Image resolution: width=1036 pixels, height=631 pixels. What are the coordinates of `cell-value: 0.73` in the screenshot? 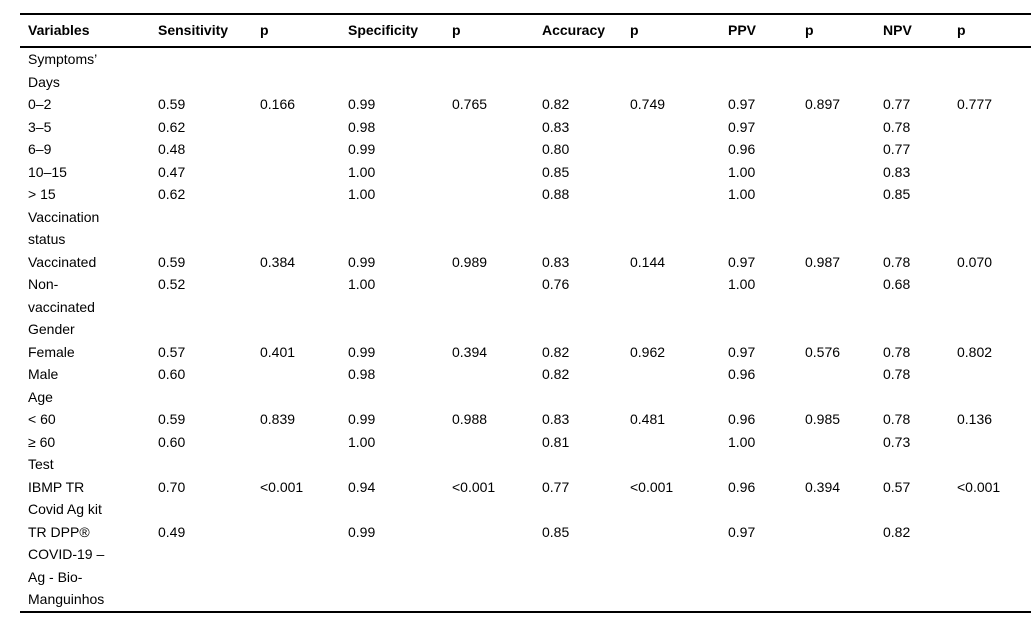 It's located at (897, 441).